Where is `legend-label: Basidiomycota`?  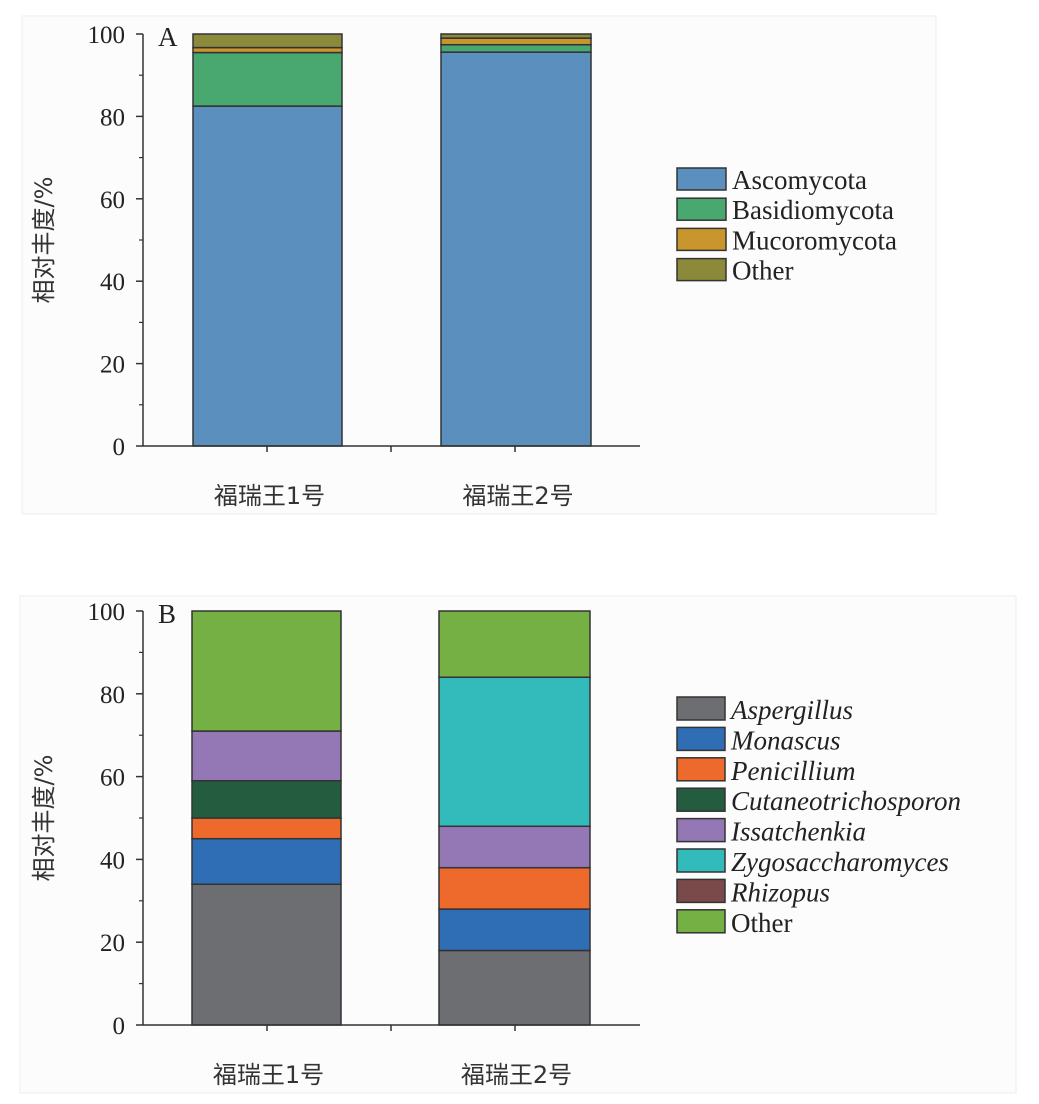 legend-label: Basidiomycota is located at coordinates (813, 210).